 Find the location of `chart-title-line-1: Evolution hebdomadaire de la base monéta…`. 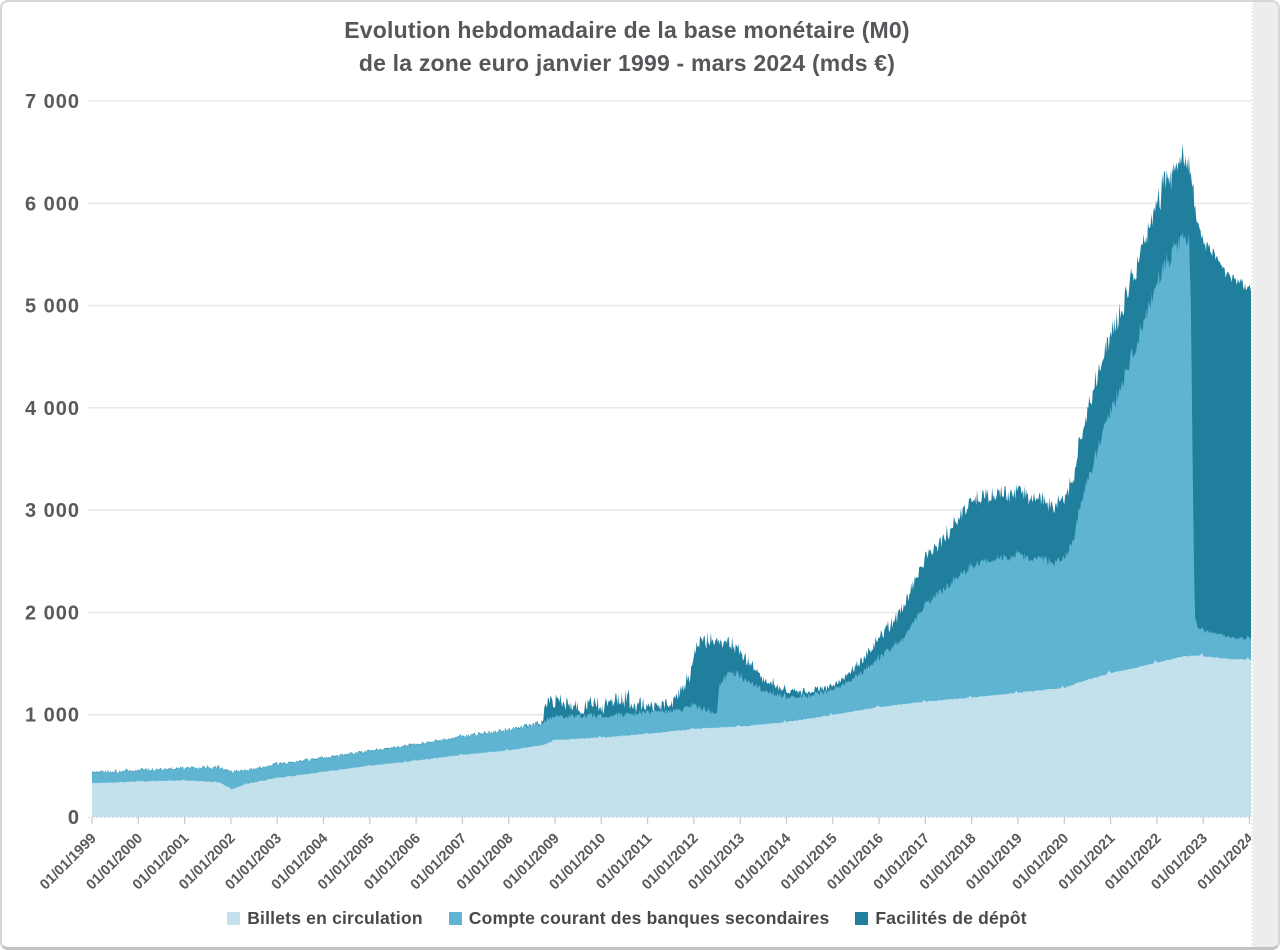

chart-title-line-1: Evolution hebdomadaire de la base monéta… is located at coordinates (627, 30).